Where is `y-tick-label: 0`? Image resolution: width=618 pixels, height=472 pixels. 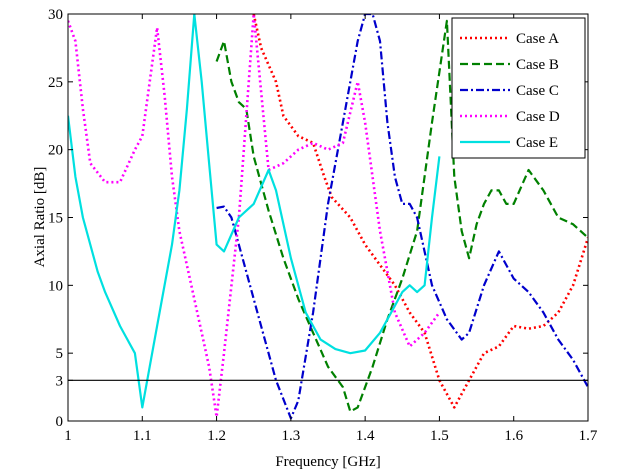 y-tick-label: 0 is located at coordinates (60, 422).